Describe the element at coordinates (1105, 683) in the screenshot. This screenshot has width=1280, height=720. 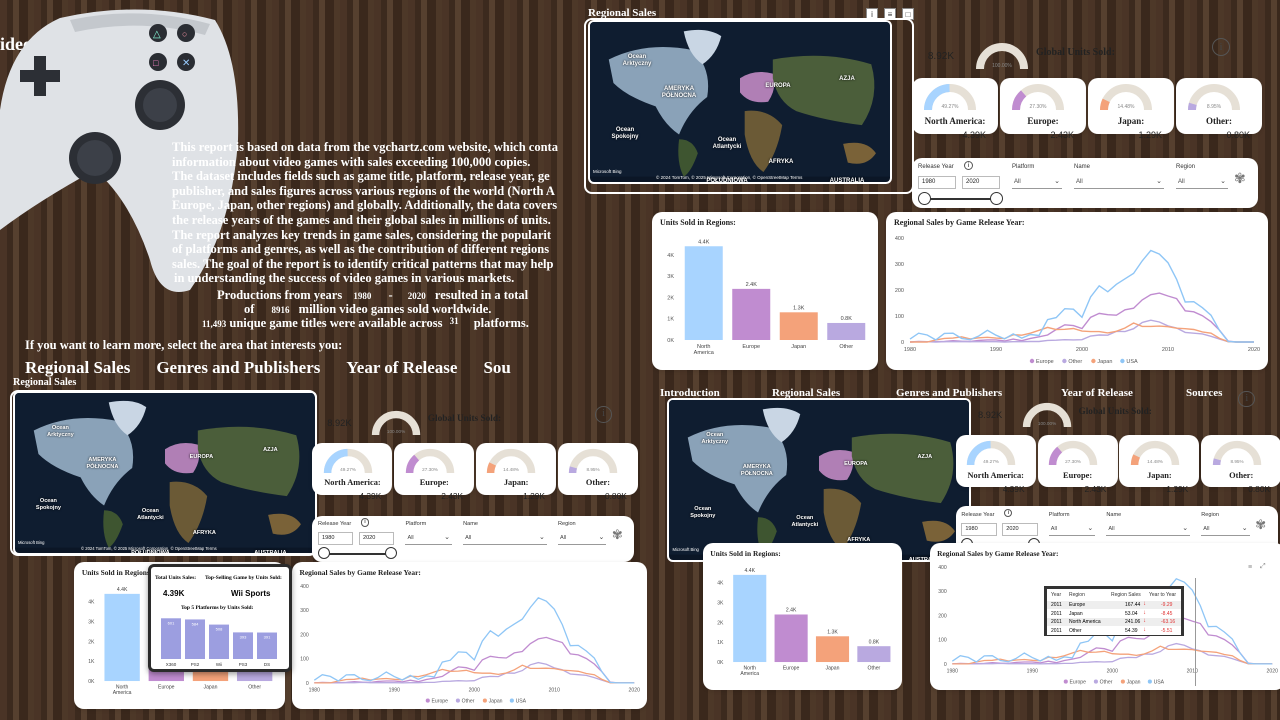
I see `legend-label: Other` at that location.